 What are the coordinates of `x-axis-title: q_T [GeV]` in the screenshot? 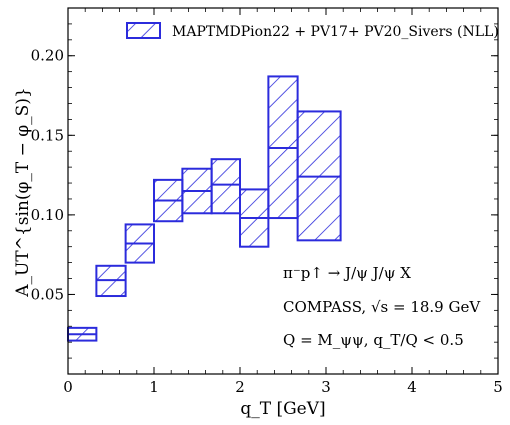 It's located at (282, 409).